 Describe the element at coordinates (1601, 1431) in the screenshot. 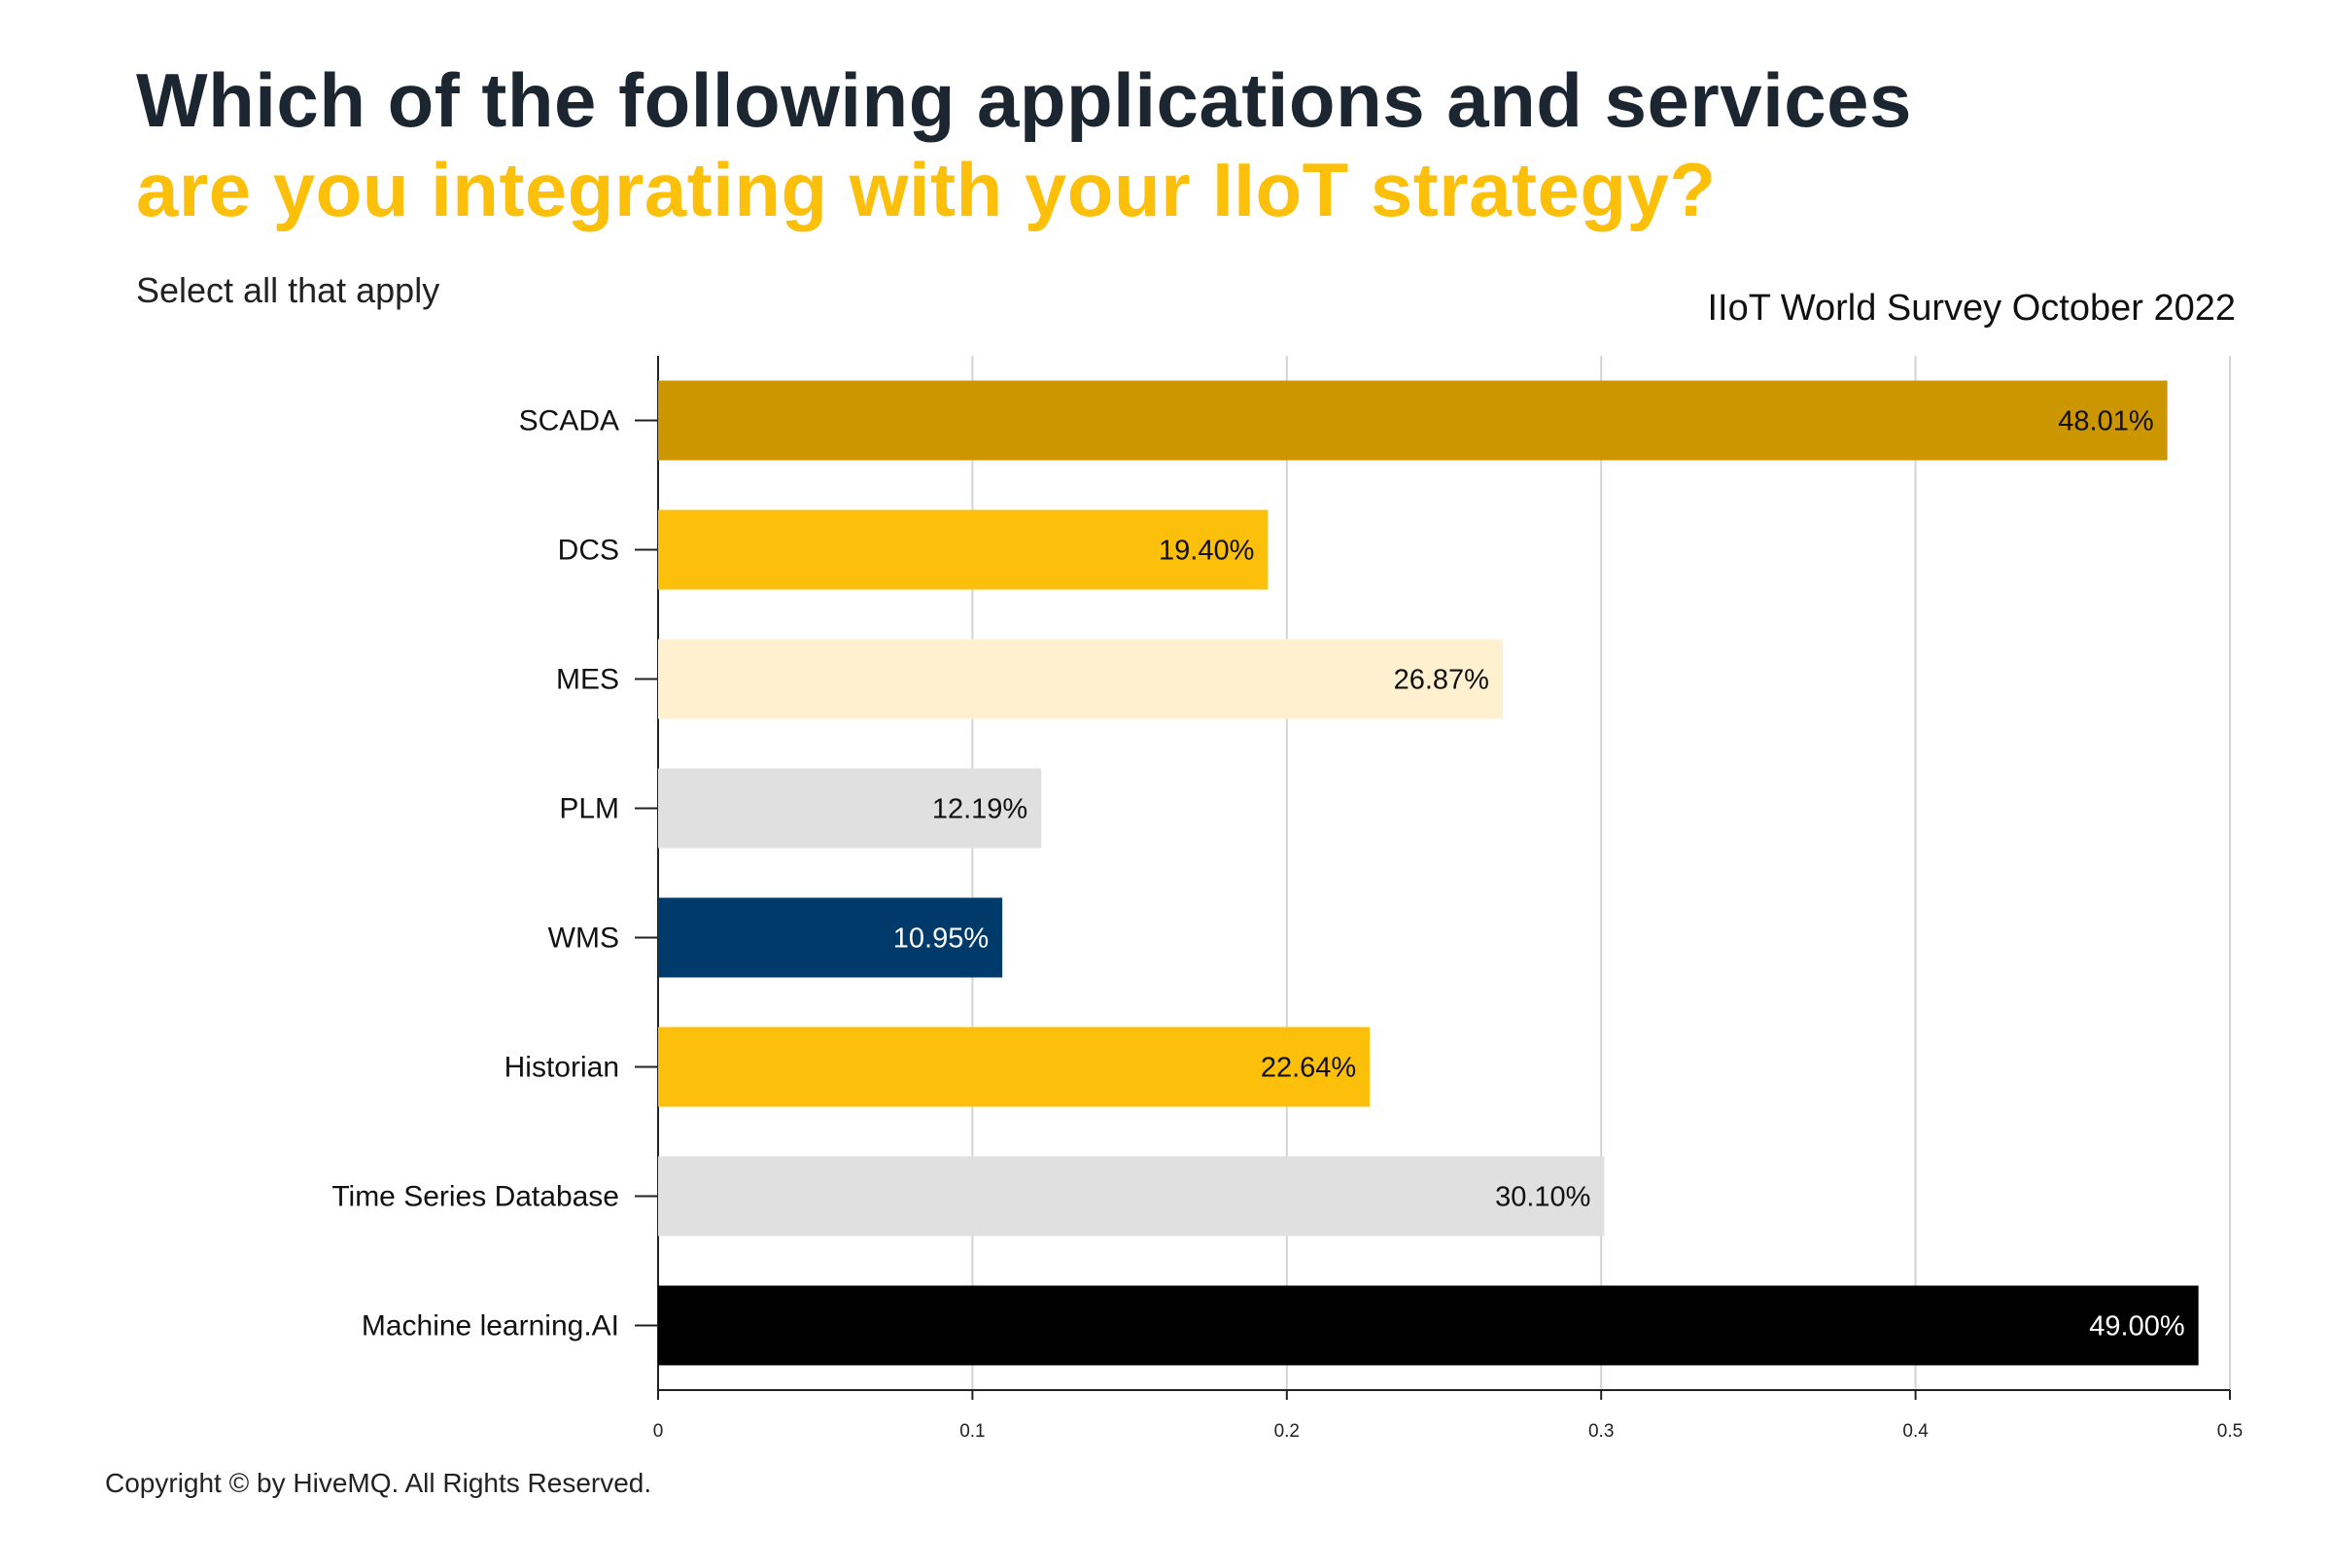

I see `x-tick-label: 0.3` at that location.